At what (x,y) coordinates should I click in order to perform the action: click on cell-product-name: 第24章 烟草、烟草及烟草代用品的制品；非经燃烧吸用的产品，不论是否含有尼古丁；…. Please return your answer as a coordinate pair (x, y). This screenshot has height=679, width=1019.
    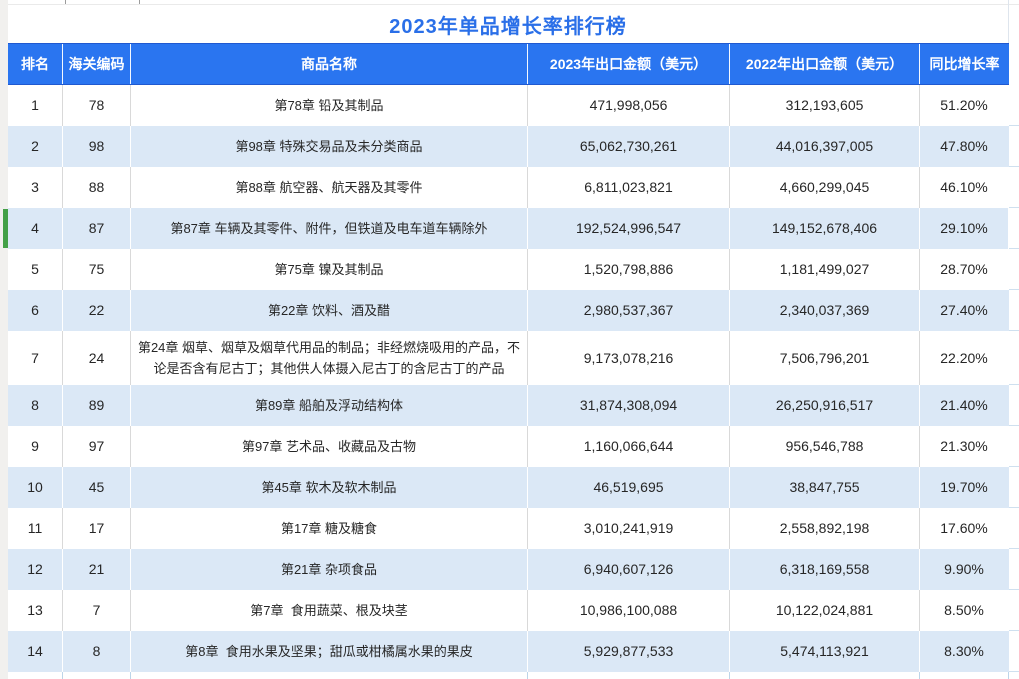
    Looking at the image, I should click on (329, 358).